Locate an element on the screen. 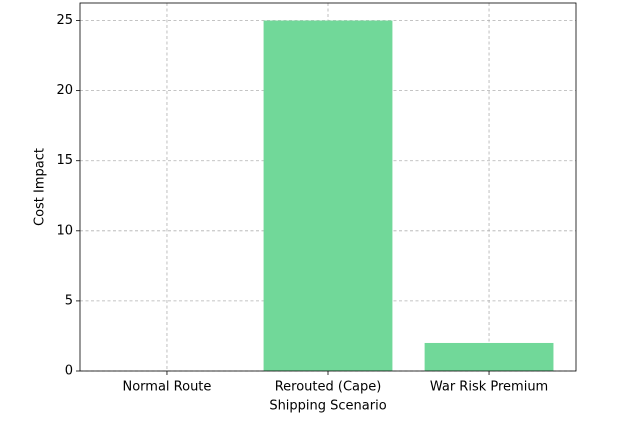 Image resolution: width=640 pixels, height=424 pixels. x-tick-label: Normal Route is located at coordinates (167, 387).